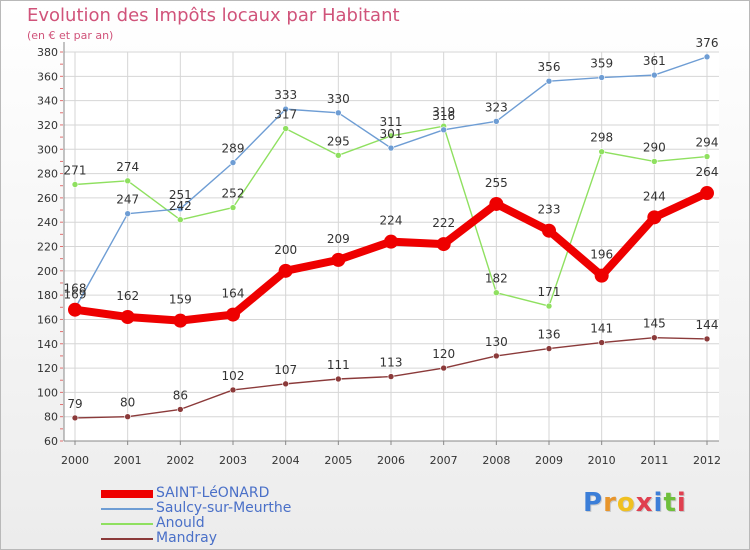 This screenshot has width=750, height=550. What do you see at coordinates (654, 196) in the screenshot?
I see `data-label: 244` at bounding box center [654, 196].